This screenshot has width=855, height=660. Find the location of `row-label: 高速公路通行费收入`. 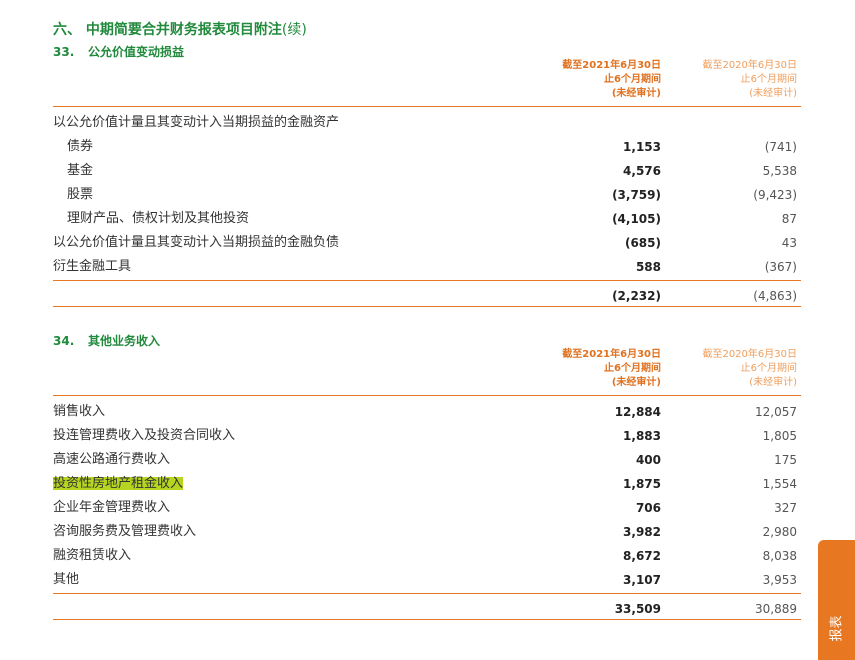

row-label: 高速公路通行费收入 is located at coordinates (112, 459).